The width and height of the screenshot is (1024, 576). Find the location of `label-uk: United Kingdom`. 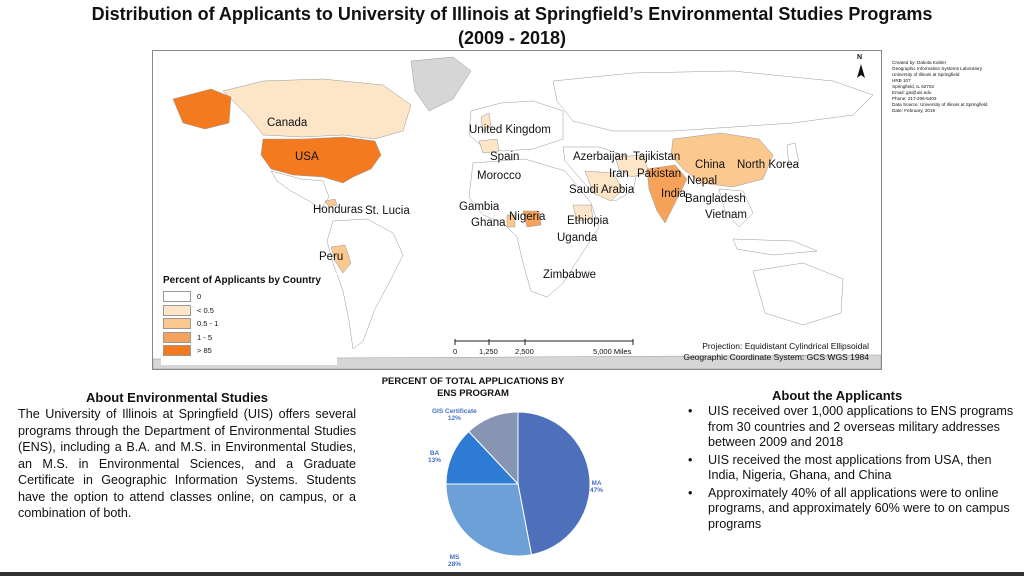

label-uk: United Kingdom is located at coordinates (510, 130).